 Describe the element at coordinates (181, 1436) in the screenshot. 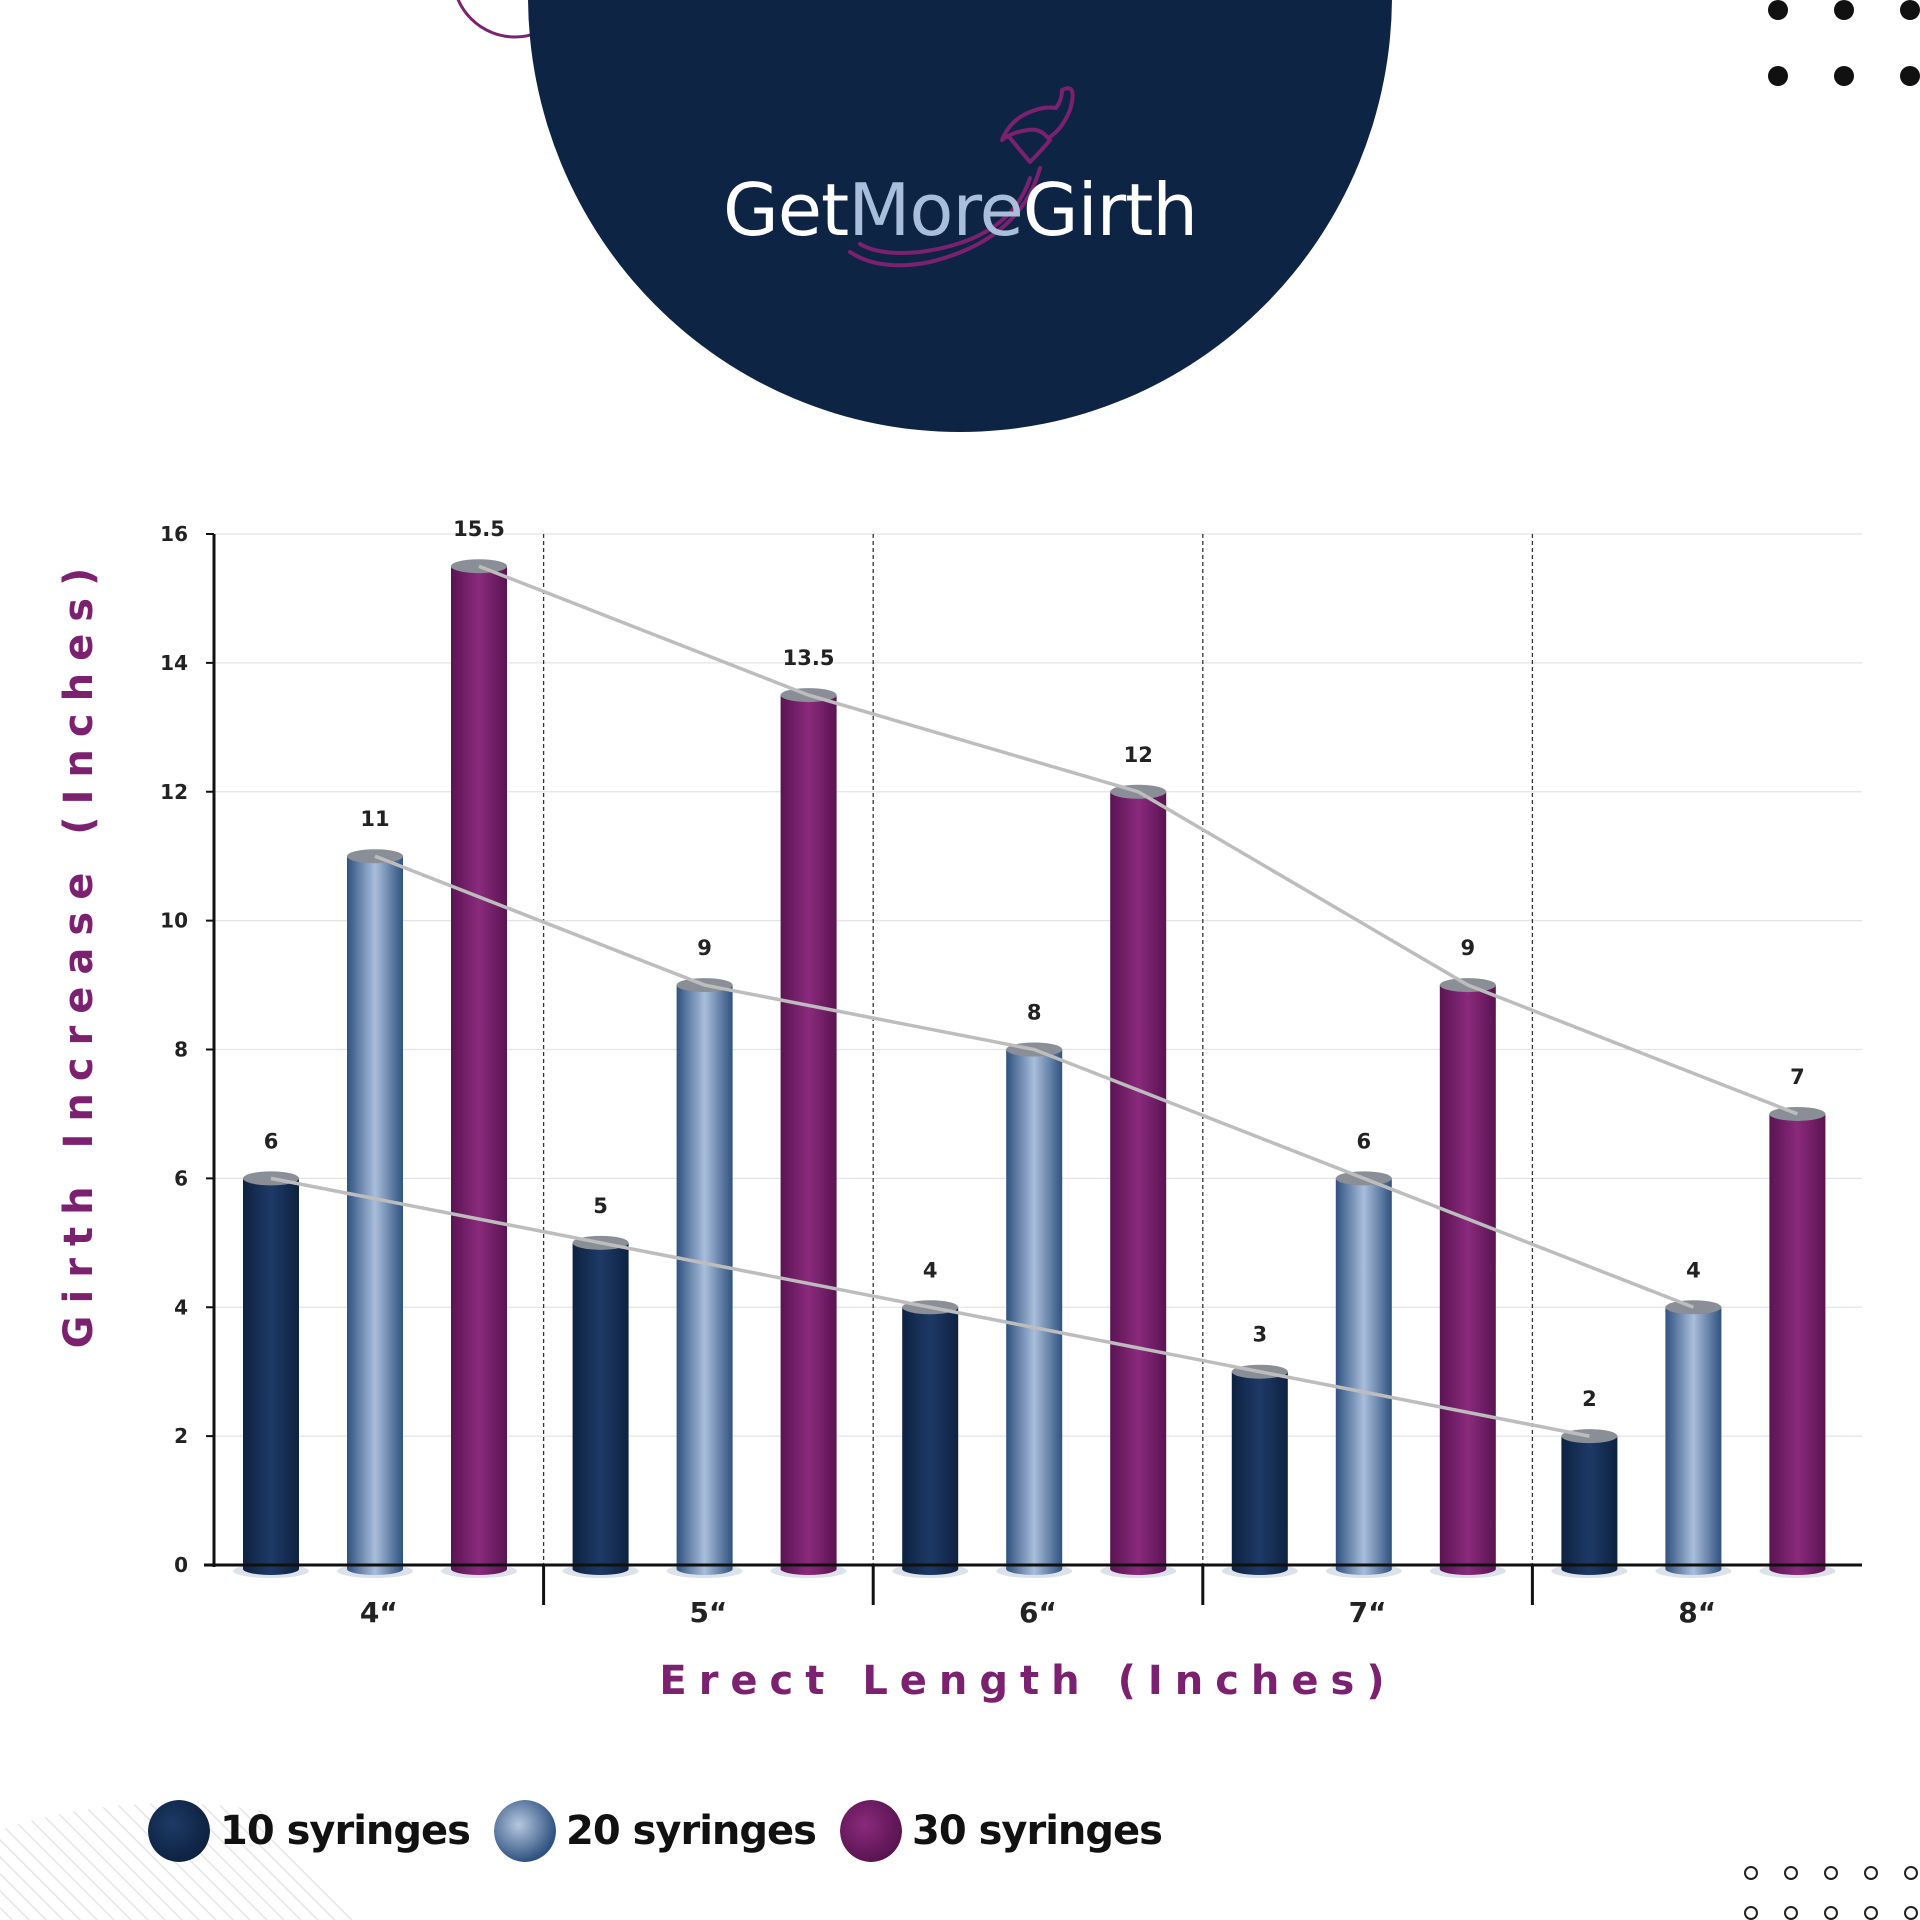

I see `y-tick-label: 2` at that location.